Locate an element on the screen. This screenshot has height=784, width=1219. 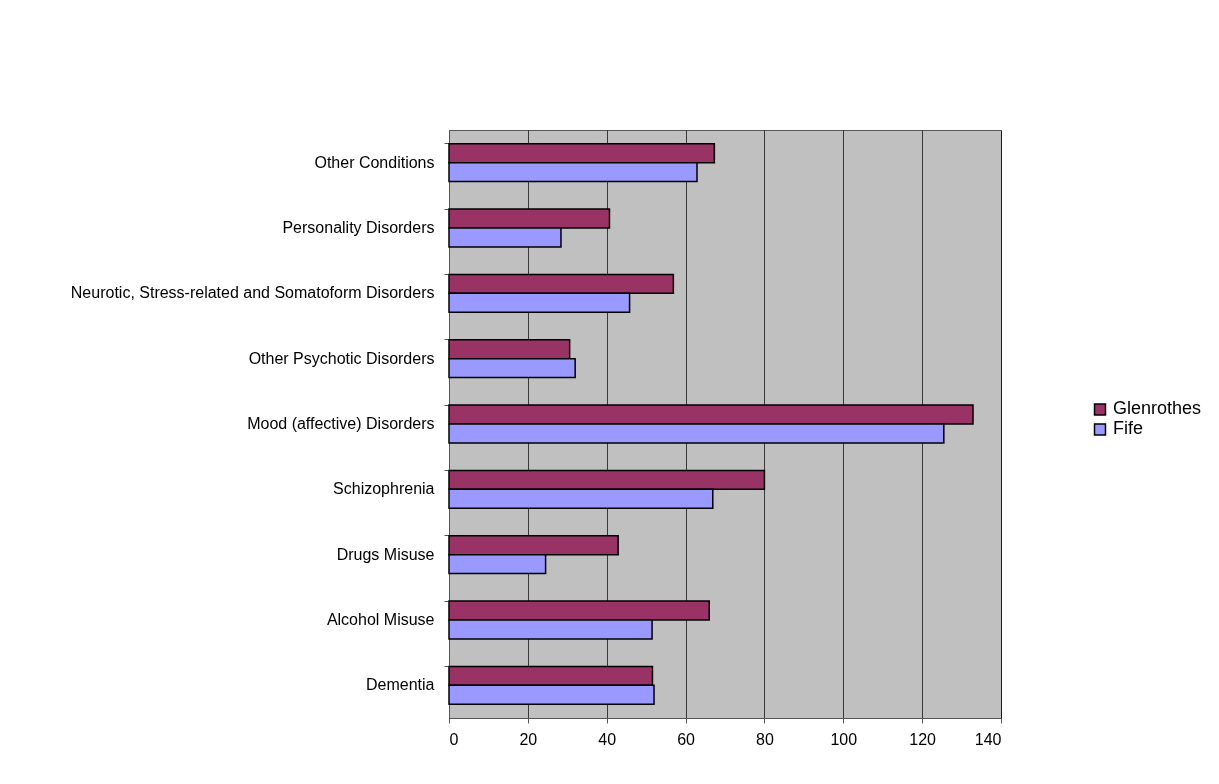
x-tick-label: 40 is located at coordinates (607, 739).